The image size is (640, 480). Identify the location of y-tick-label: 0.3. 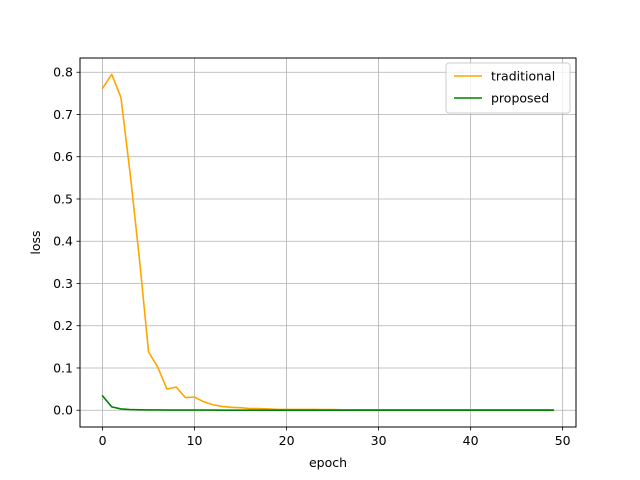
(63, 283).